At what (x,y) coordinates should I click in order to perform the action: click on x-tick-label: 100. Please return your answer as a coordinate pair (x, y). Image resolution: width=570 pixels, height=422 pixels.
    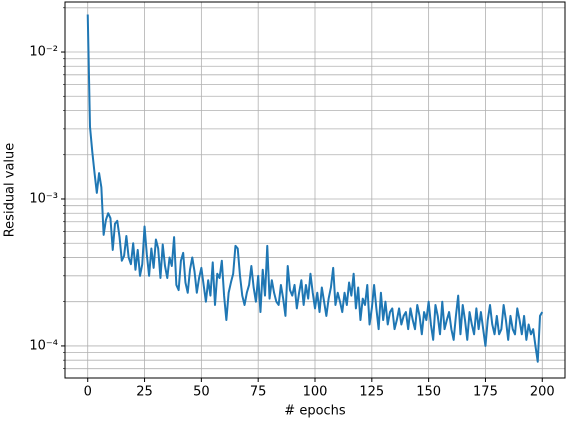
    Looking at the image, I should click on (315, 392).